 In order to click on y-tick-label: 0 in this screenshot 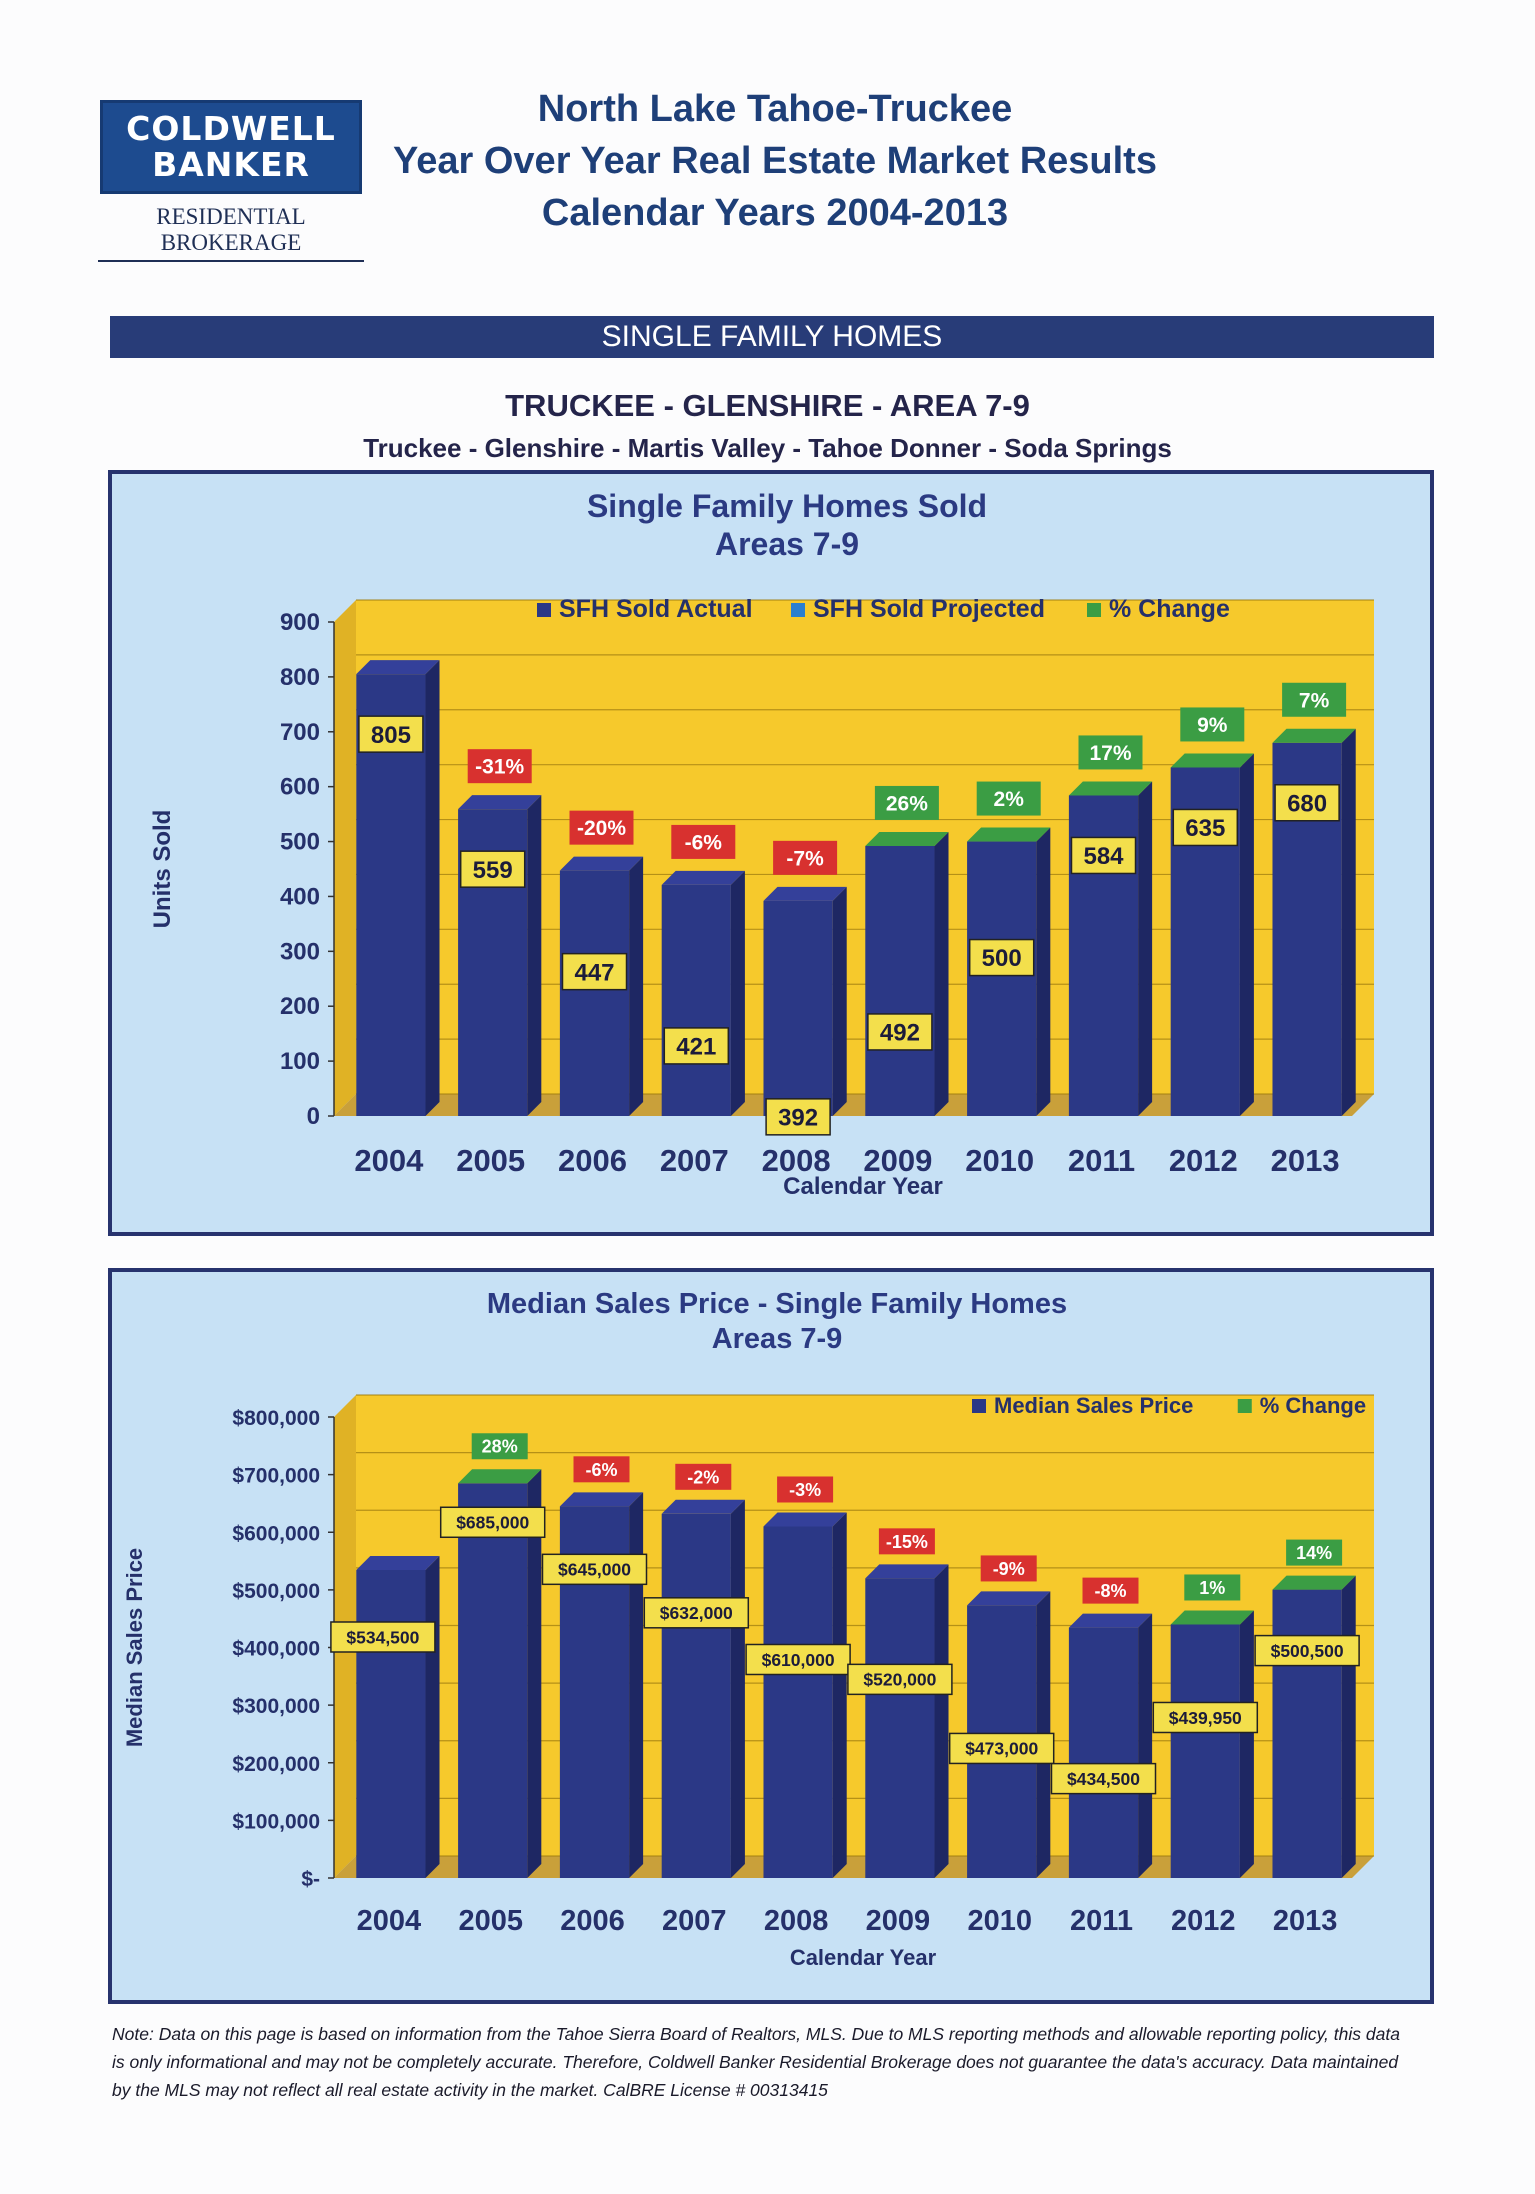, I will do `click(313, 1116)`.